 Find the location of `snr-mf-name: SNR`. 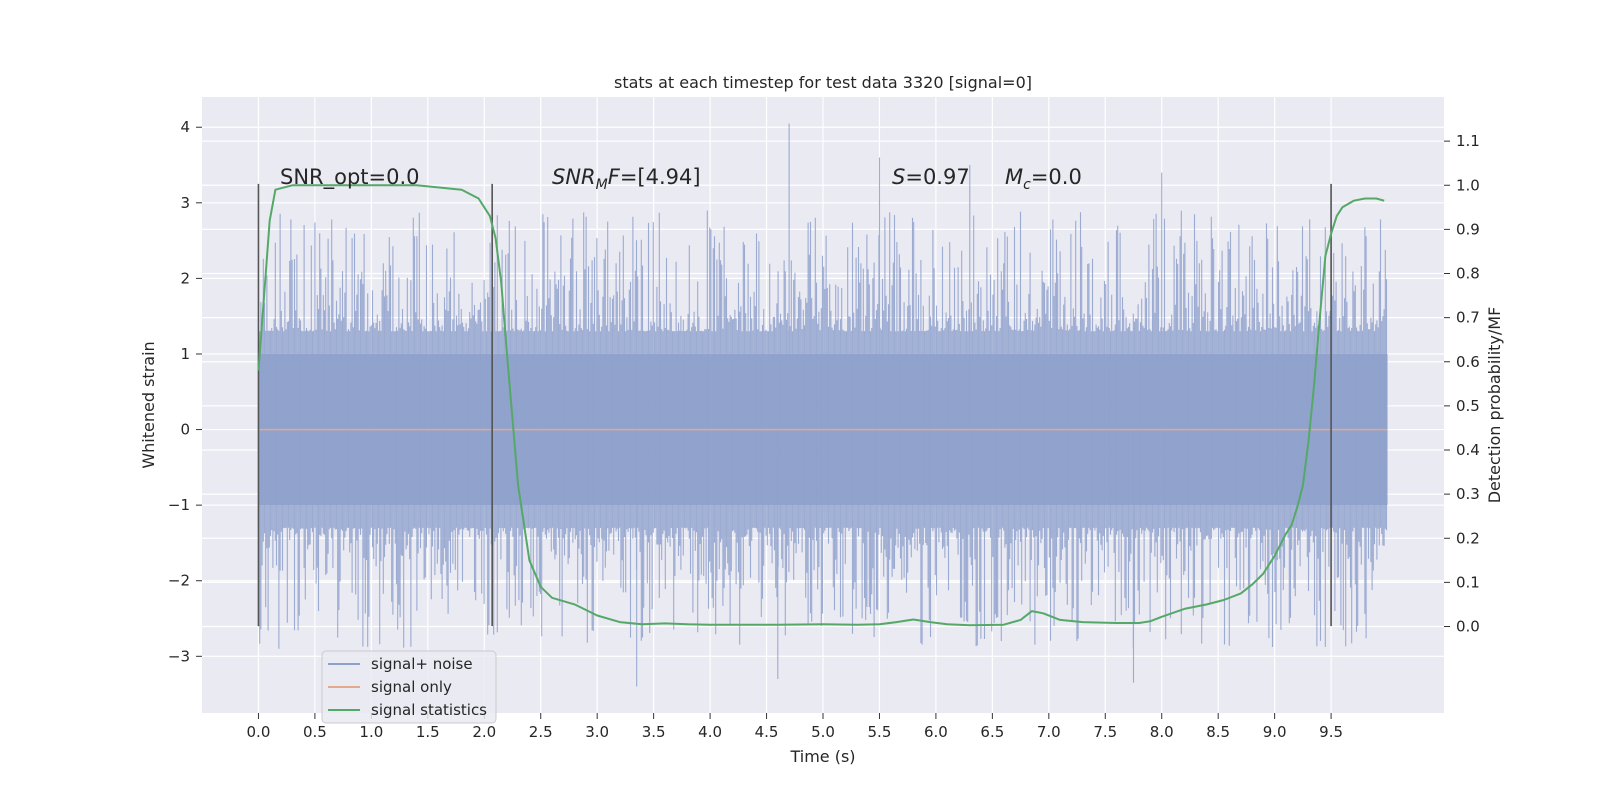

snr-mf-name: SNR is located at coordinates (574, 177).